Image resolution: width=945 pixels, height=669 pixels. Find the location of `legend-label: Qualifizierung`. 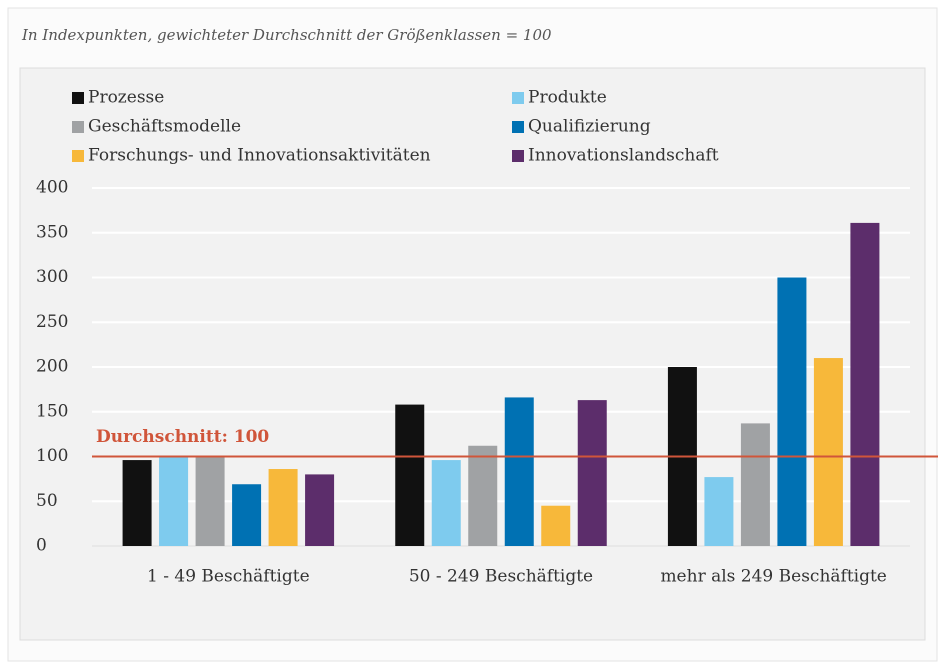

legend-label: Qualifizierung is located at coordinates (589, 127).